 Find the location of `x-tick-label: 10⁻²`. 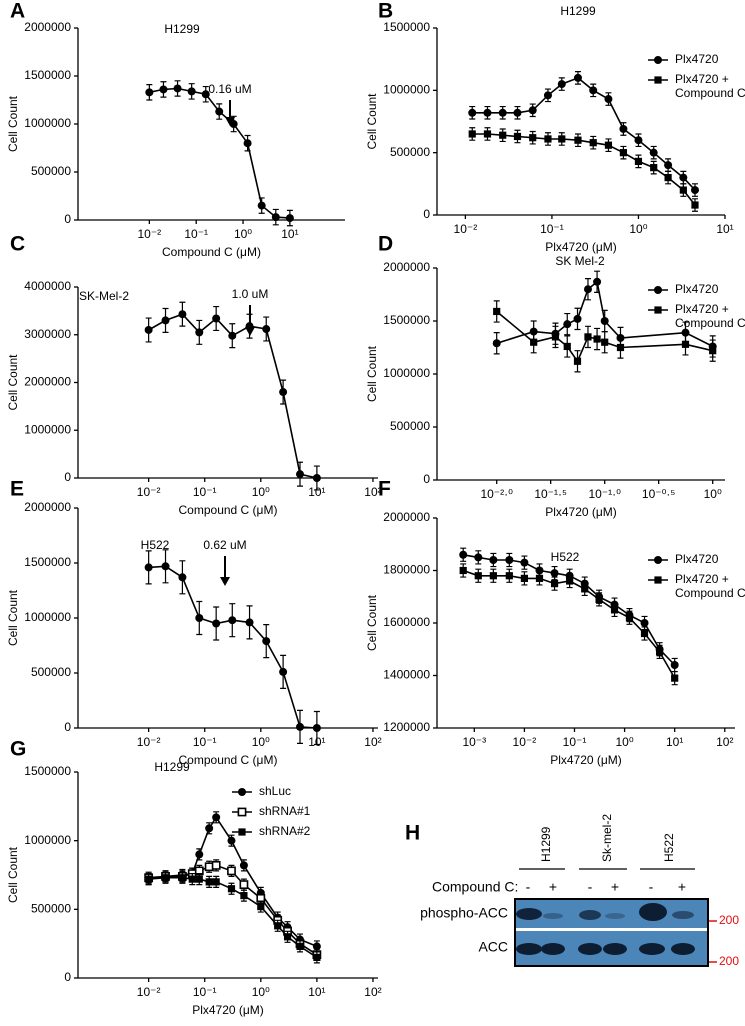

x-tick-label: 10⁻² is located at coordinates (149, 492).